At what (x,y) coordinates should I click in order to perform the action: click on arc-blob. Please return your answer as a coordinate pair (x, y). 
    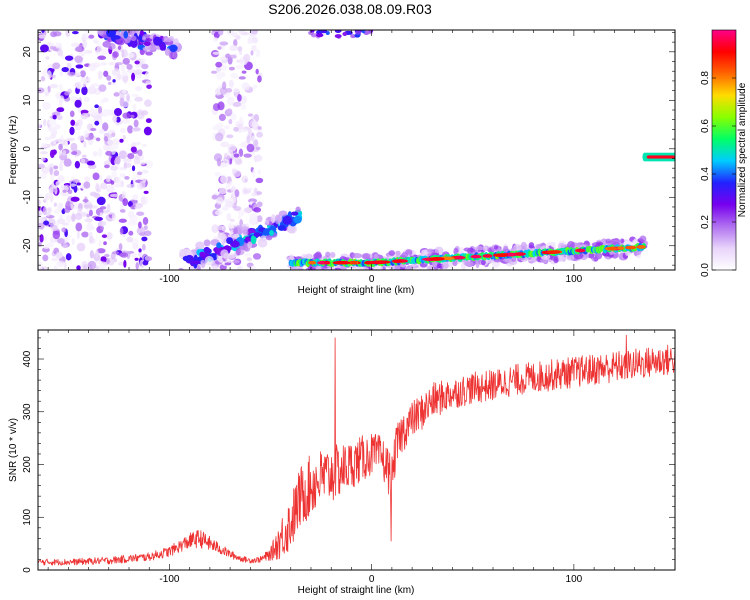
    Looking at the image, I should click on (144, 38).